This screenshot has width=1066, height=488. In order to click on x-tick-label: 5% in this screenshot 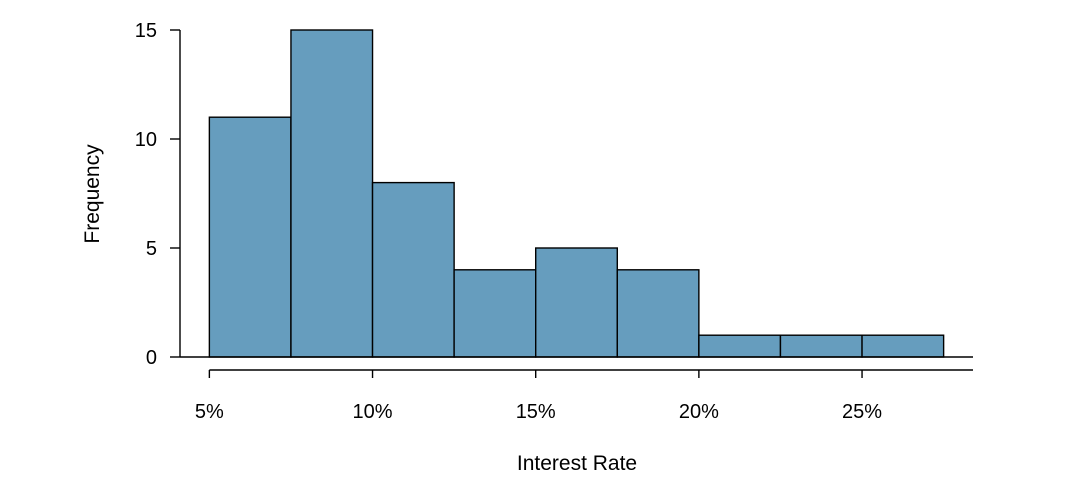, I will do `click(209, 412)`.